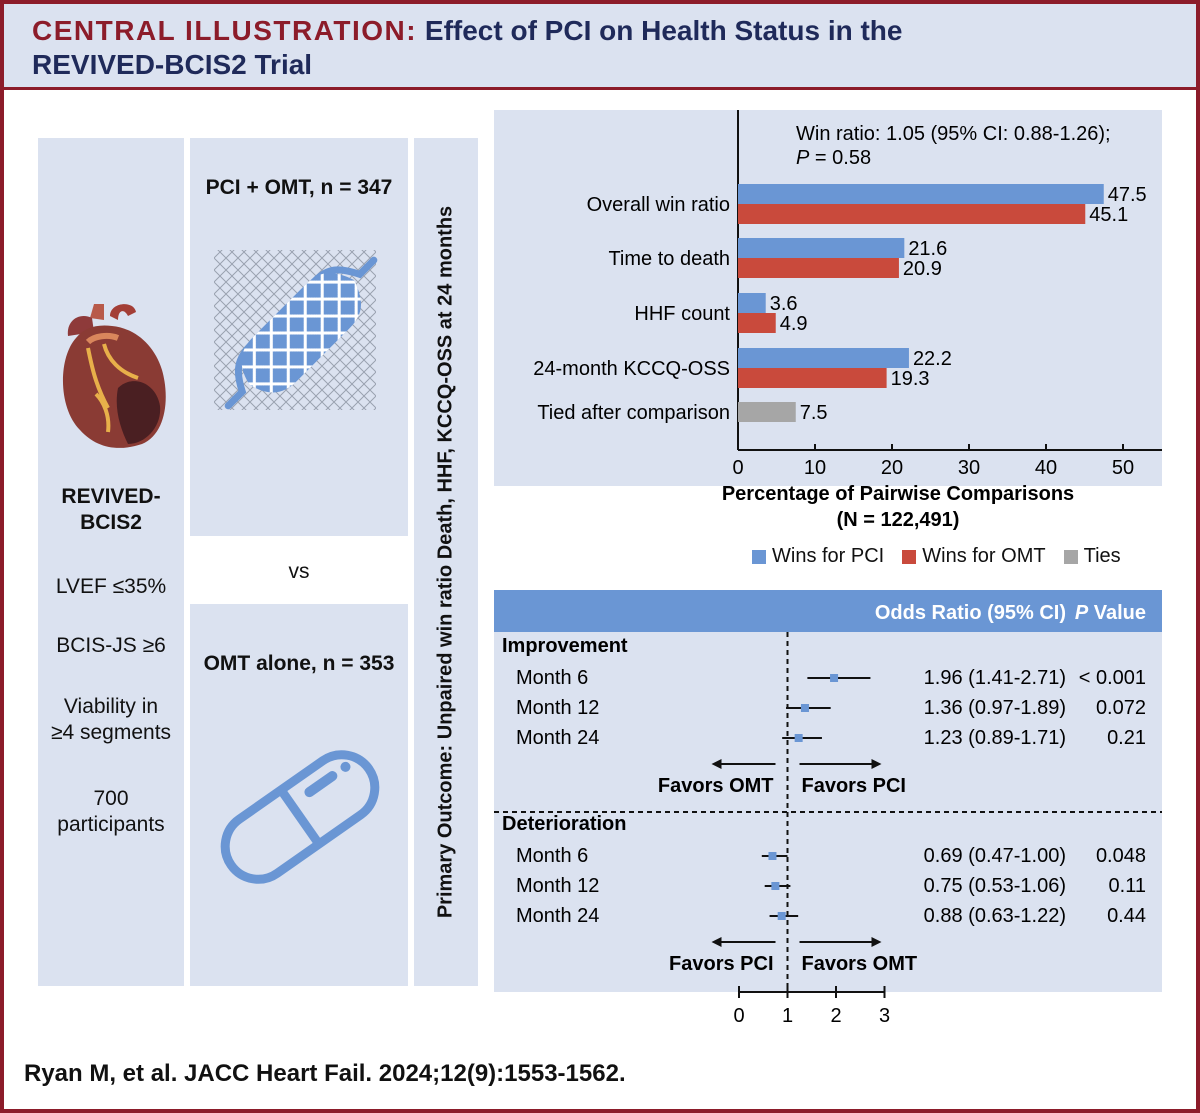 The image size is (1200, 1113). I want to click on x-axis-label: Percentage of Pairwise Comparisons, so click(898, 494).